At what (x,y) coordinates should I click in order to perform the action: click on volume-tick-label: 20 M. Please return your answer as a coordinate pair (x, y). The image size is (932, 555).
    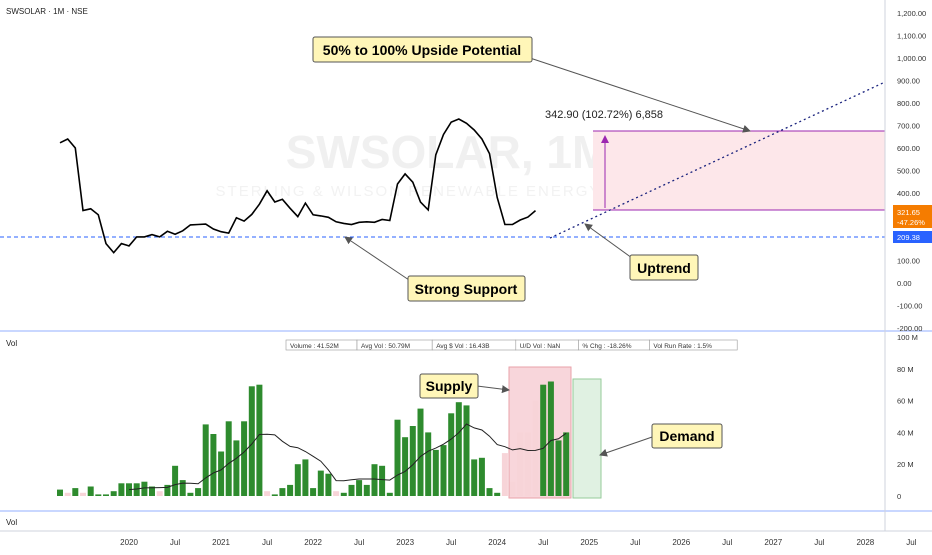
    Looking at the image, I should click on (905, 464).